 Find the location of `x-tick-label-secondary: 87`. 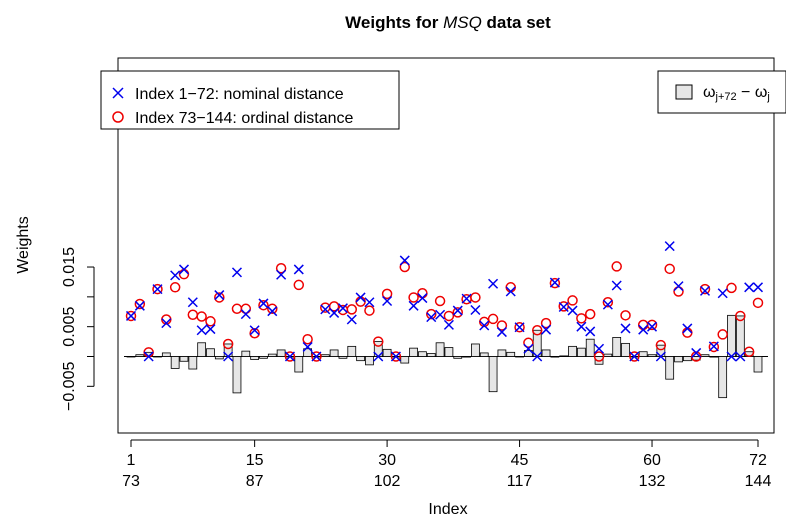

x-tick-label-secondary: 87 is located at coordinates (255, 481).